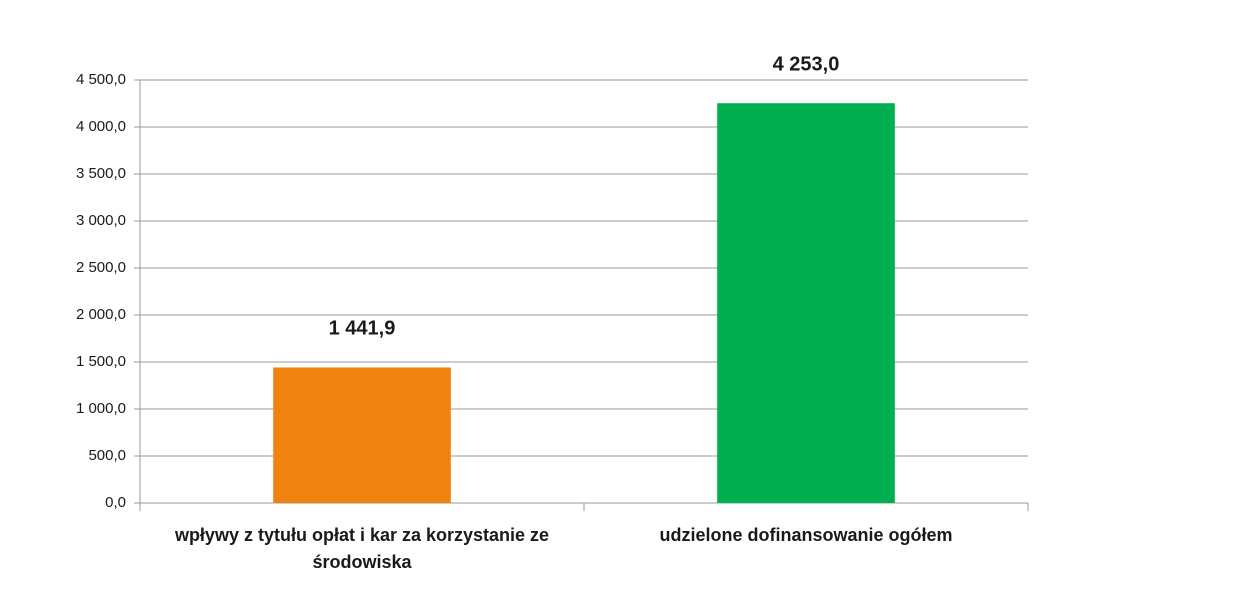 This screenshot has width=1253, height=592. Describe the element at coordinates (101, 220) in the screenshot. I see `y-tick-label: 3 000,0` at that location.